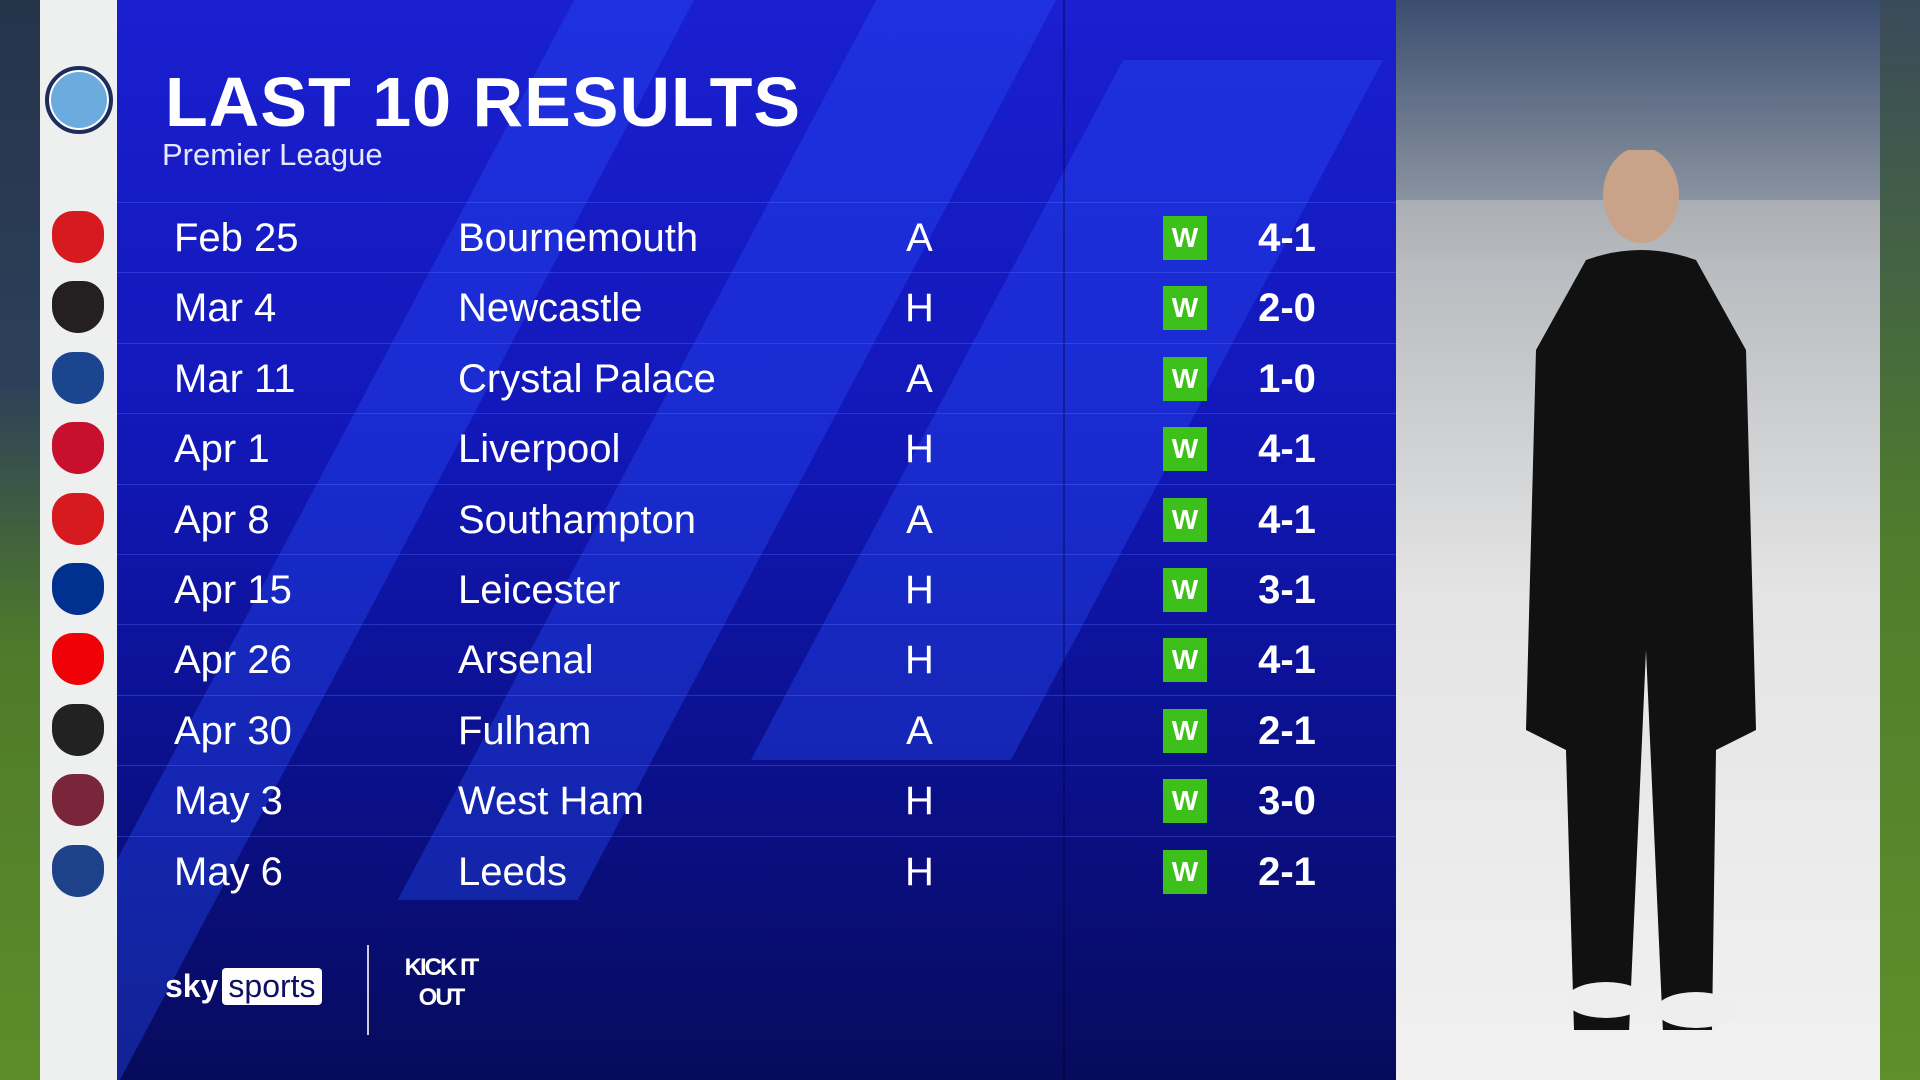  What do you see at coordinates (1287, 308) in the screenshot?
I see `score: 2-0` at bounding box center [1287, 308].